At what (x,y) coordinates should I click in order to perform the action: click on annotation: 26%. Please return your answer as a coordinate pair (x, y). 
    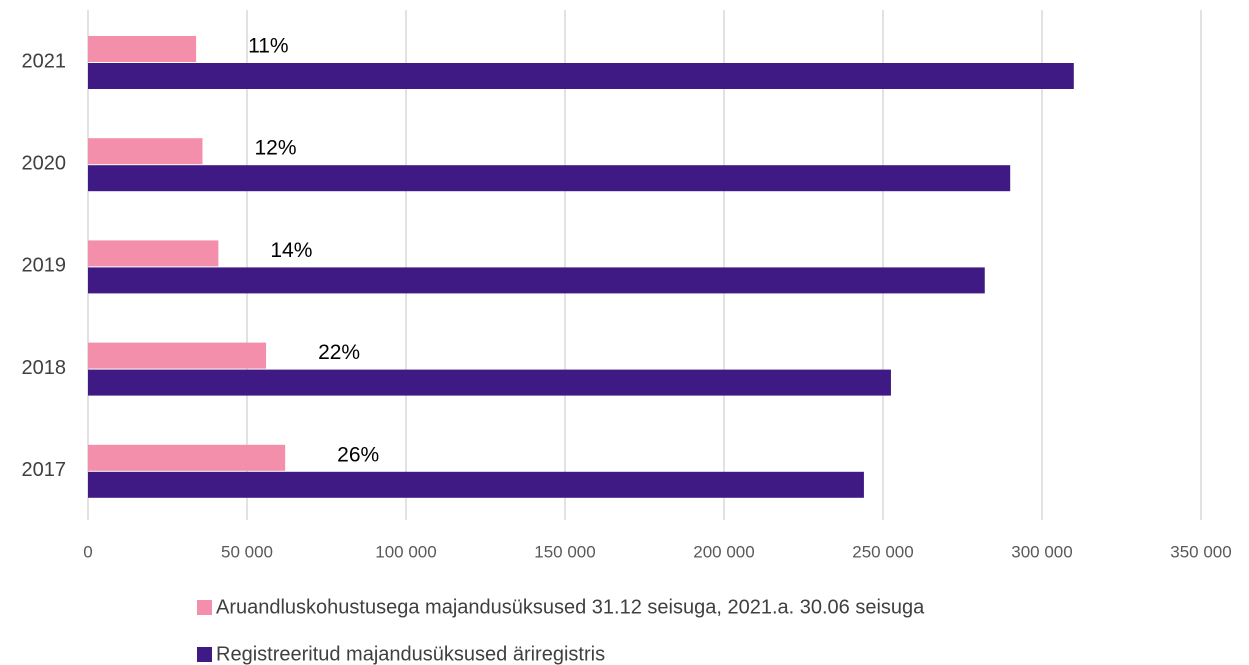
    Looking at the image, I should click on (358, 454).